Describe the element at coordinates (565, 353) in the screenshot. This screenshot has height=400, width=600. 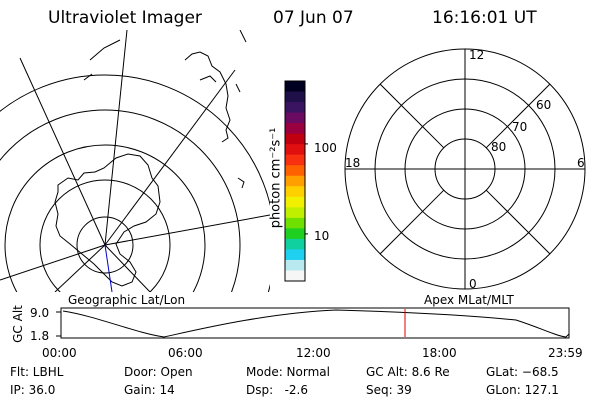
I see `alt-x-tick-2359: 23:59` at that location.